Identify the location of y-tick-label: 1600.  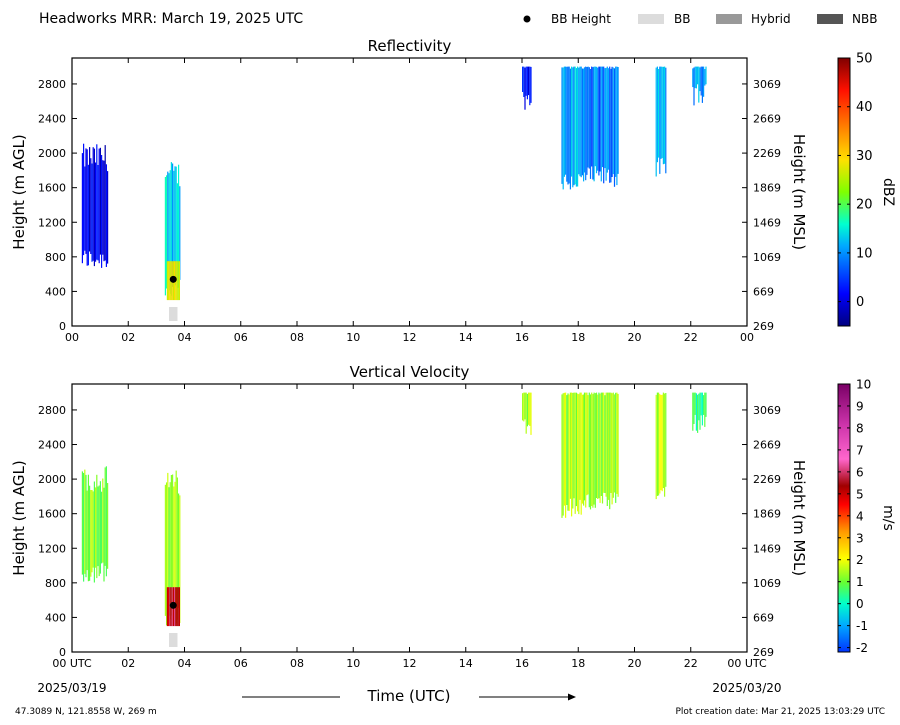
(52, 188).